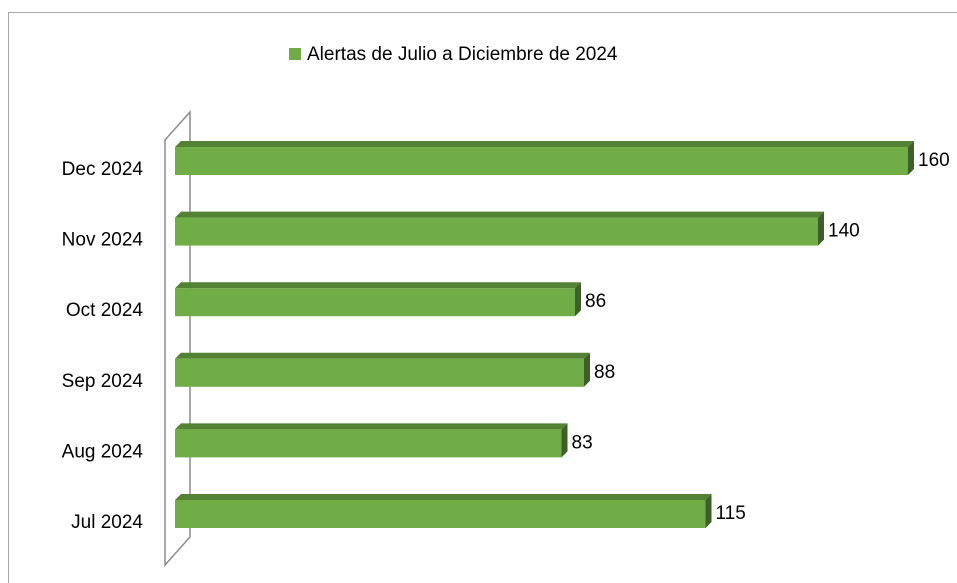 Image resolution: width=957 pixels, height=583 pixels. Describe the element at coordinates (103, 240) in the screenshot. I see `y-tick-label: Nov 2024` at that location.